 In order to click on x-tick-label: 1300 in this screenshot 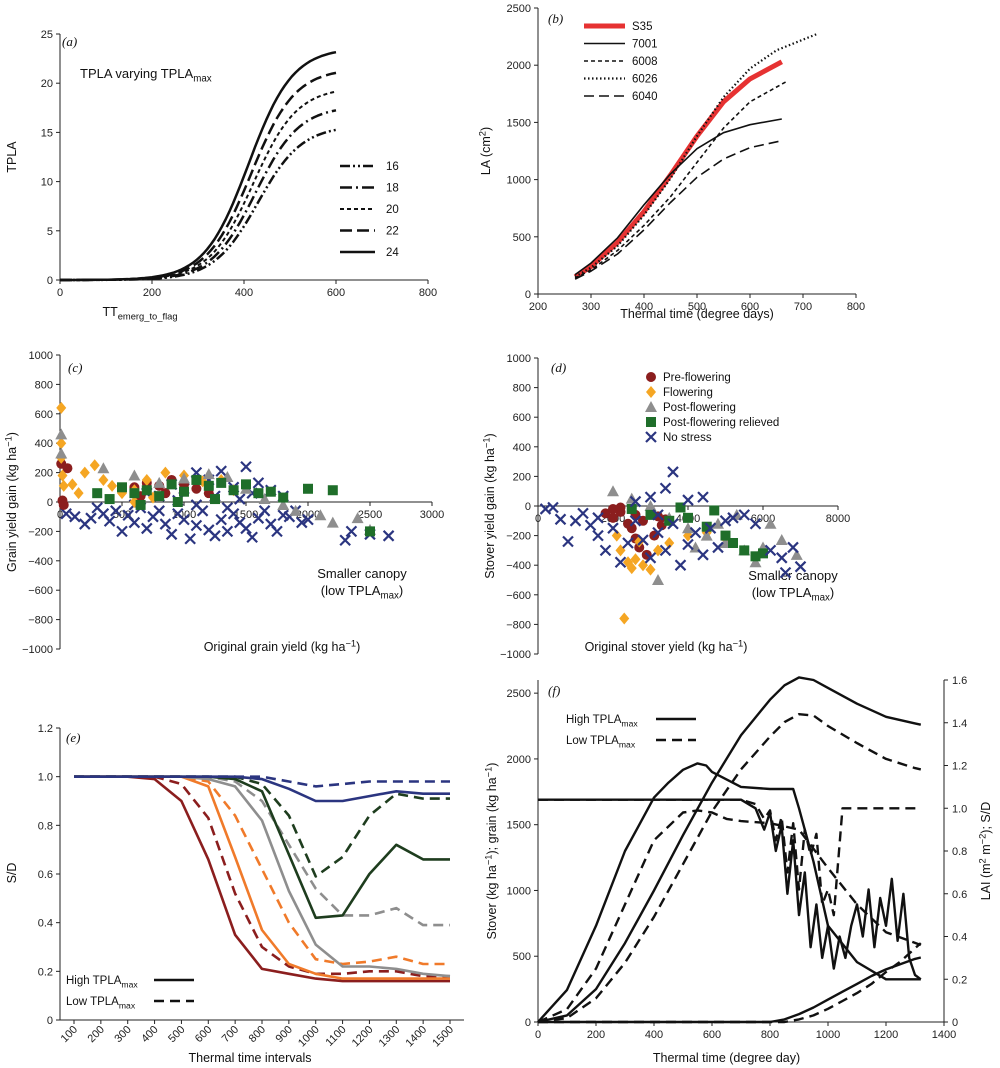, I will do `click(390, 1037)`.